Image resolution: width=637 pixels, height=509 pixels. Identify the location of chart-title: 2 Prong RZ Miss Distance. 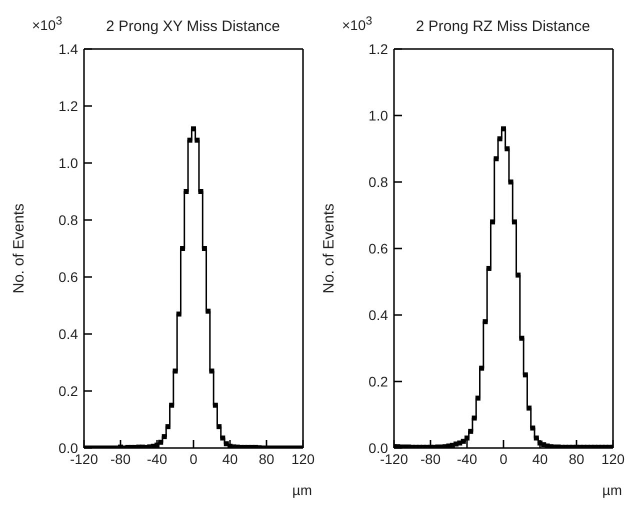
(503, 26).